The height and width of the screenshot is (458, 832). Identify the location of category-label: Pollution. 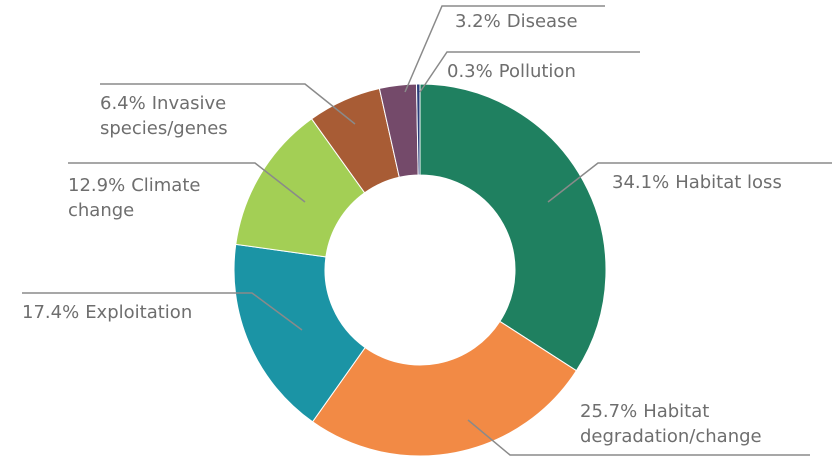
(537, 71).